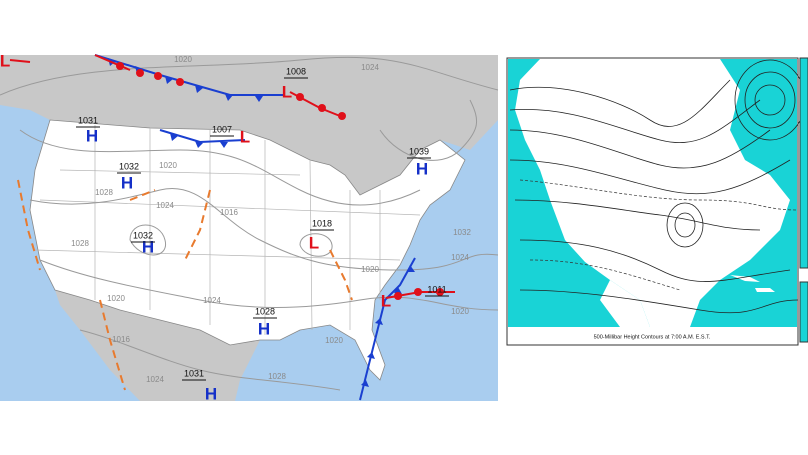 This screenshot has height=455, width=808. What do you see at coordinates (436, 289) in the screenshot?
I see `pressure-value: 1011` at bounding box center [436, 289].